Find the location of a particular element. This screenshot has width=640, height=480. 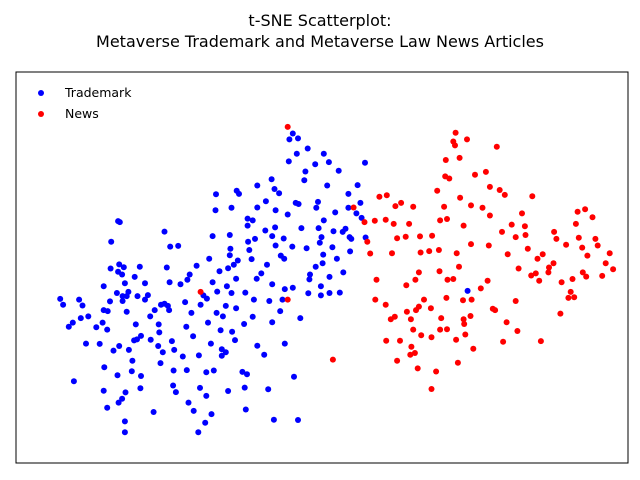

legend-label-news: News is located at coordinates (82, 113).